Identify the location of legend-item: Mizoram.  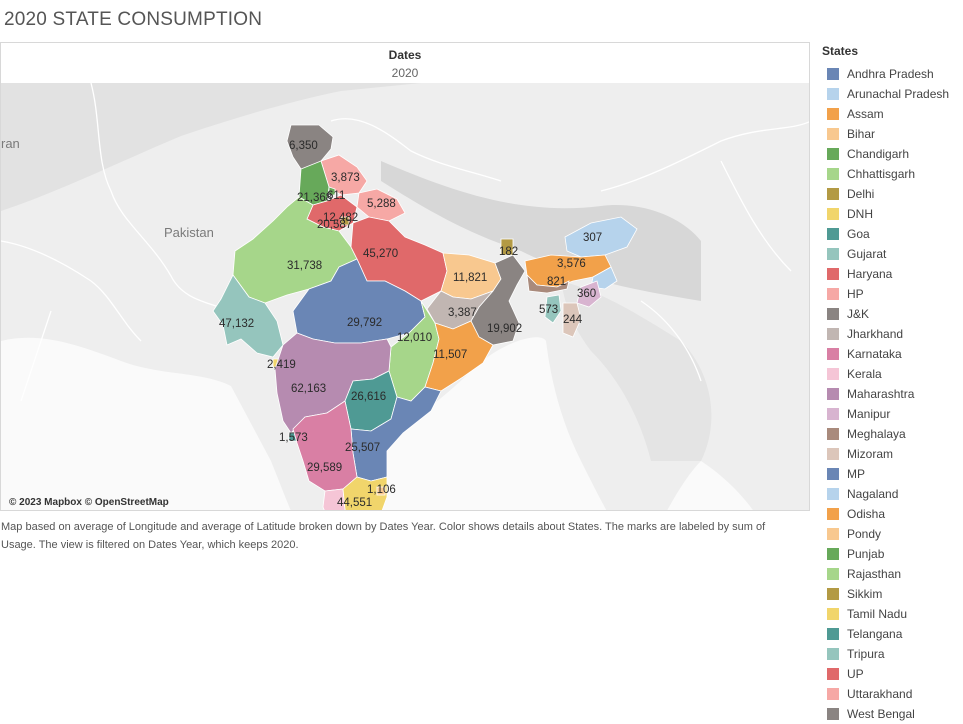
(892, 454).